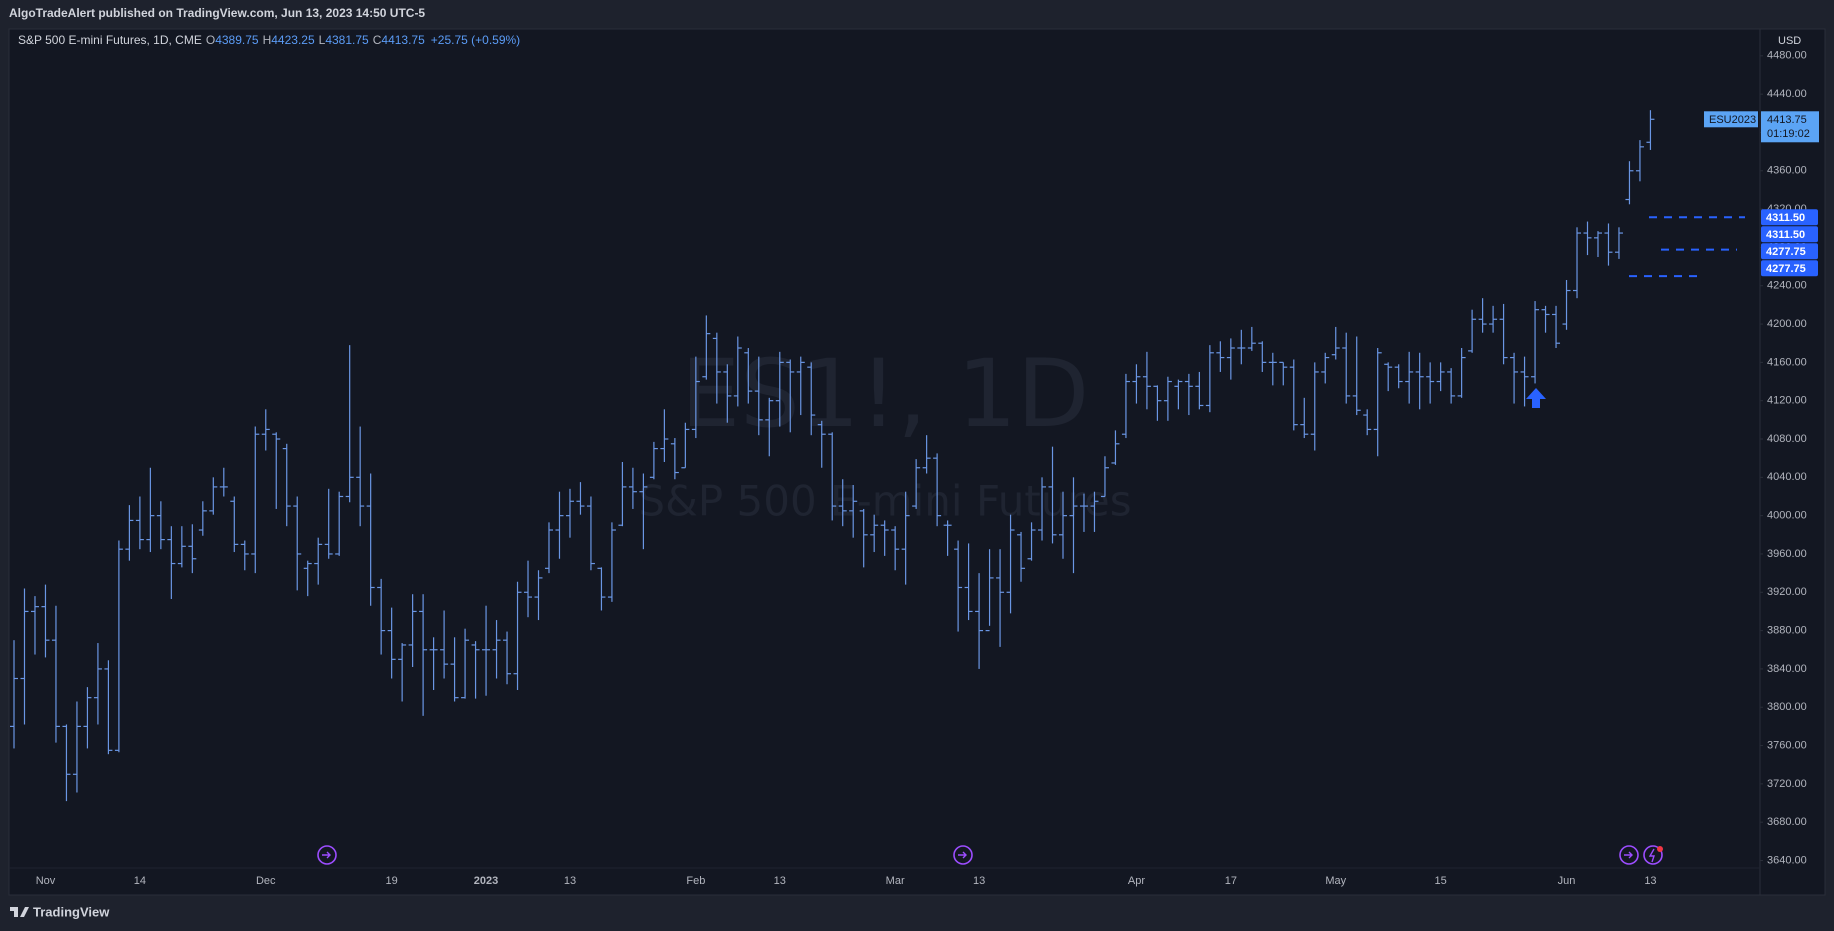 The width and height of the screenshot is (1834, 931). Describe the element at coordinates (1787, 286) in the screenshot. I see `y-tick-label: 4240.00` at that location.